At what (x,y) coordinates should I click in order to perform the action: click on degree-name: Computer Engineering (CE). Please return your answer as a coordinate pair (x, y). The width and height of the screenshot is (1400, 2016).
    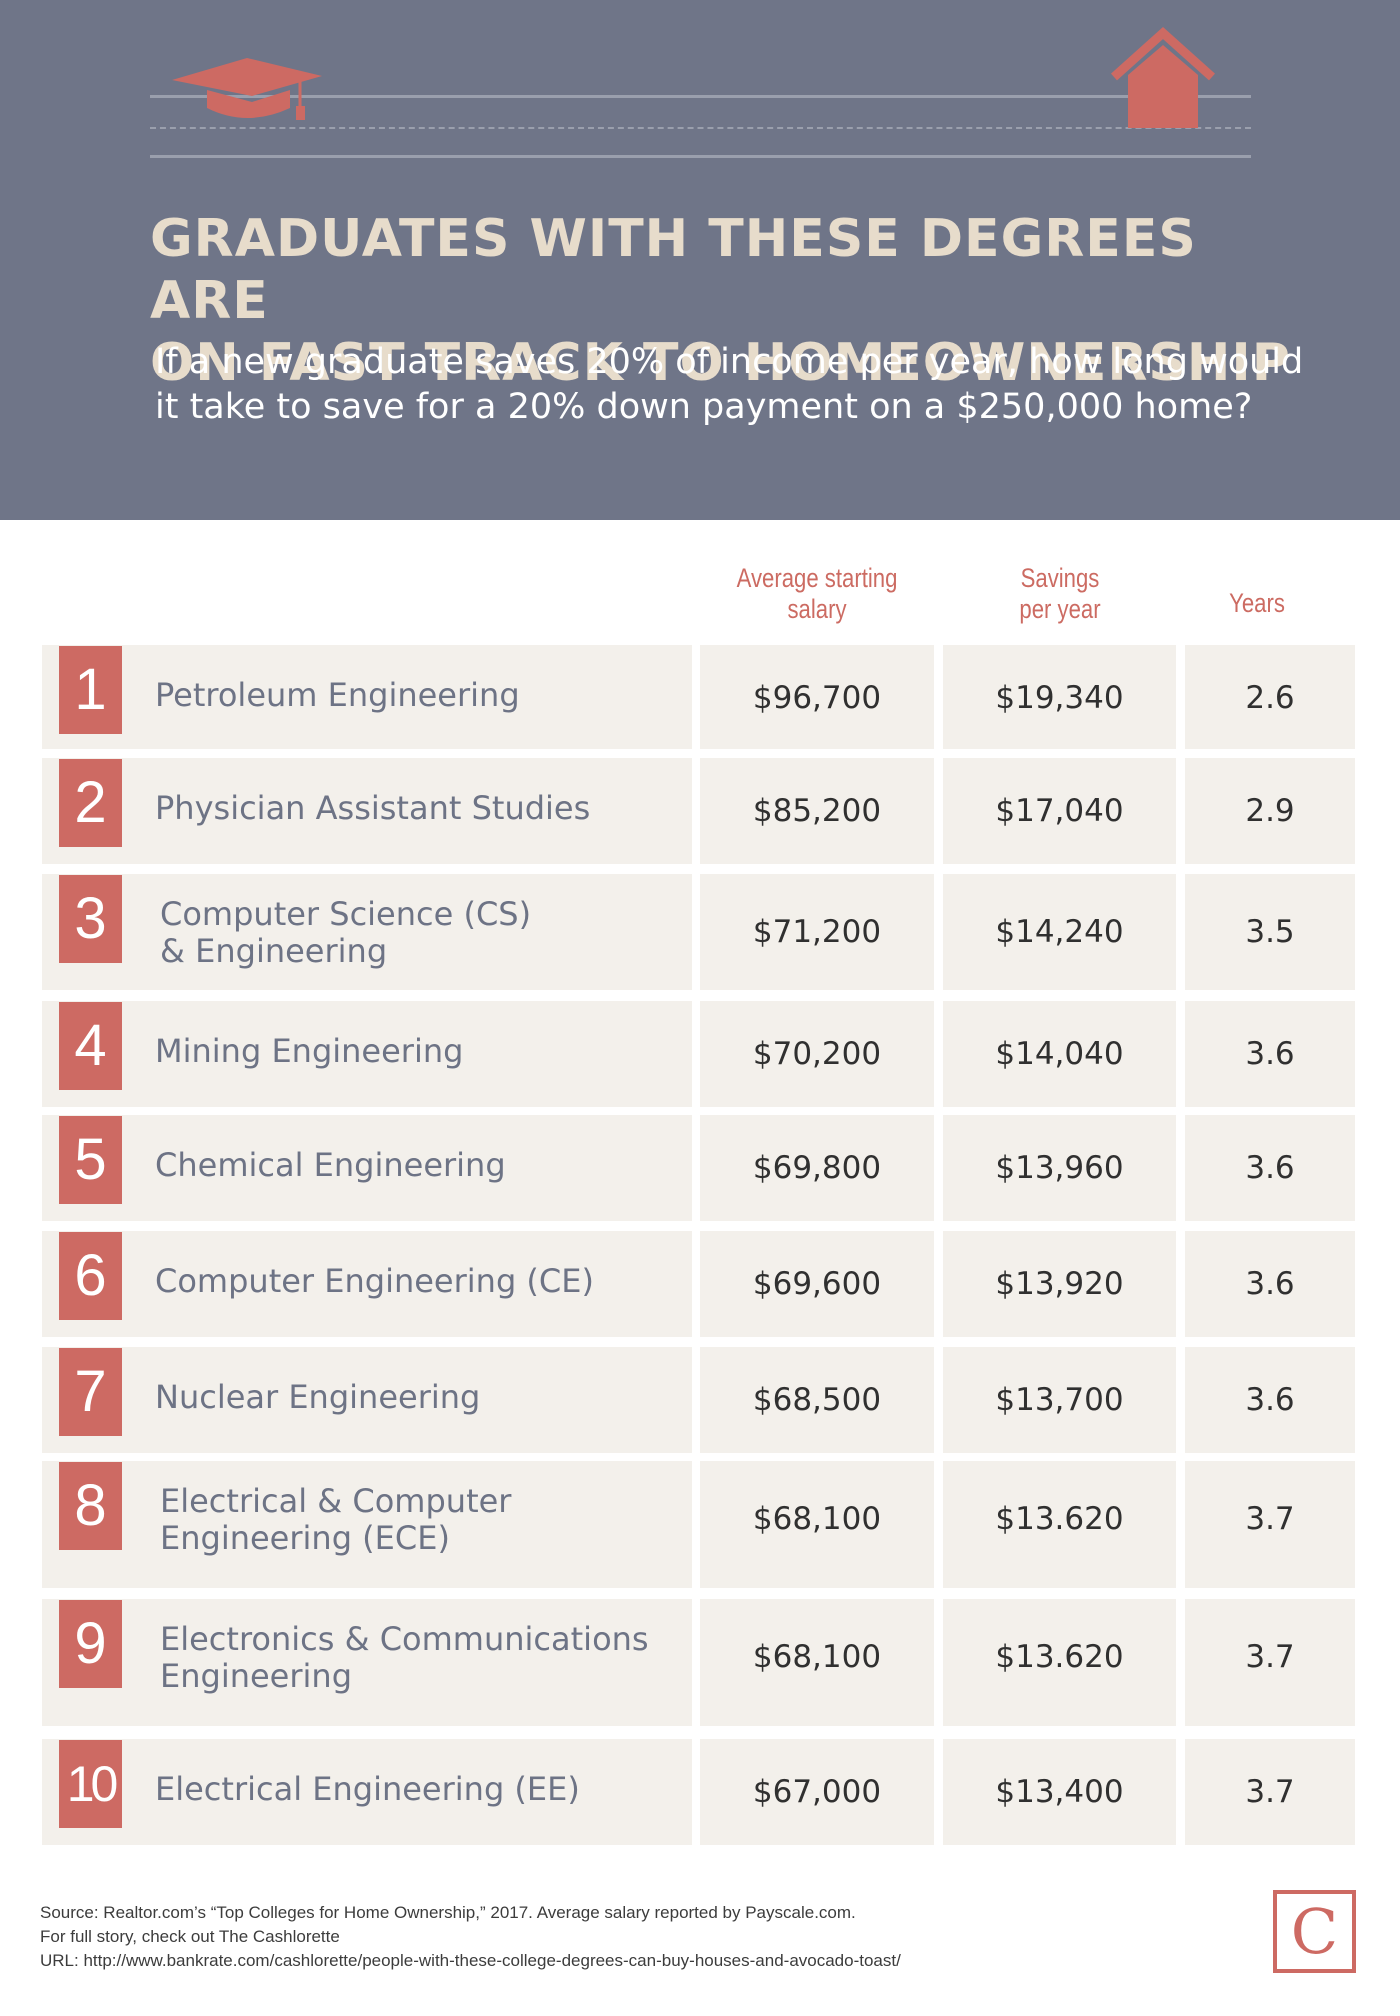
    Looking at the image, I should click on (374, 1281).